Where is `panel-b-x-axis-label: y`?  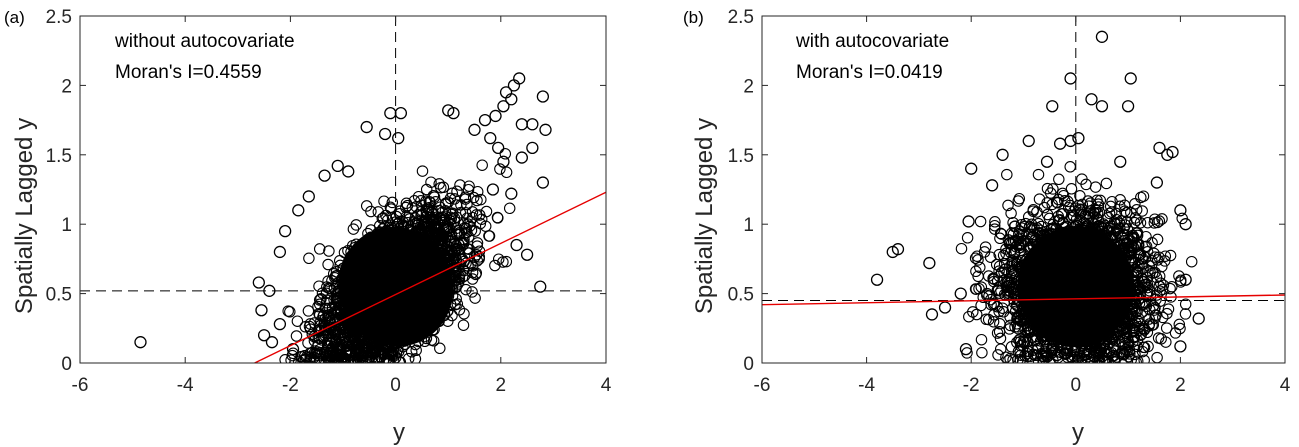
panel-b-x-axis-label: y is located at coordinates (1078, 432).